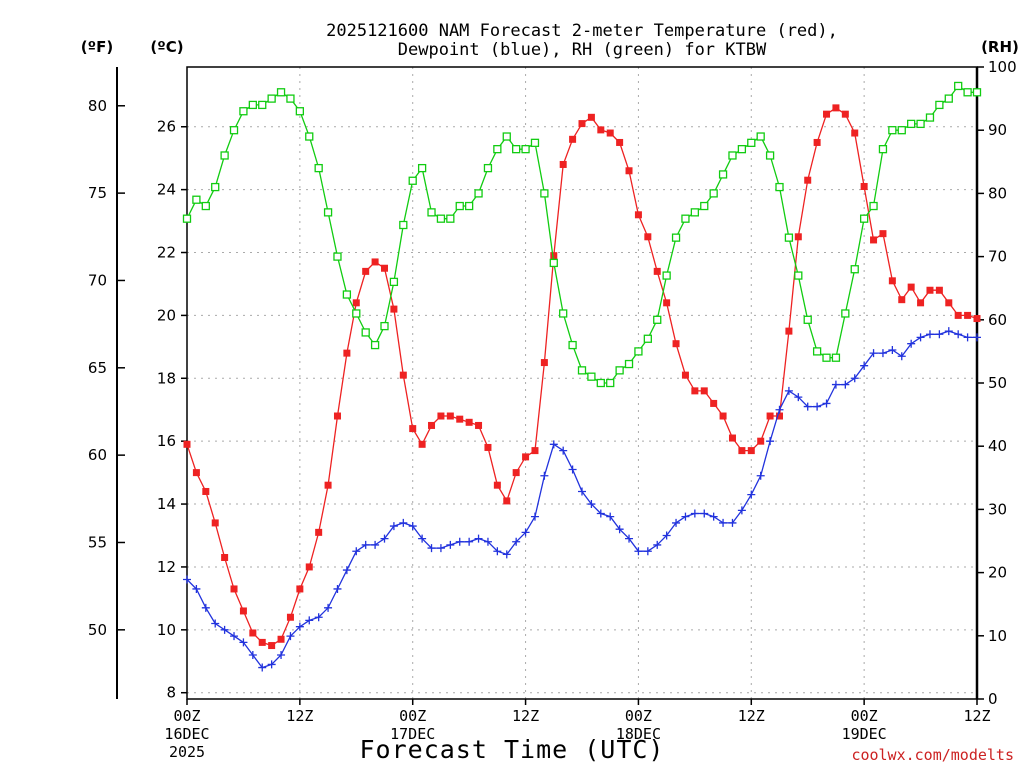  I want to click on chart-title-line2: Dewpoint (blue), RH (green) for KTBW, so click(582, 50).